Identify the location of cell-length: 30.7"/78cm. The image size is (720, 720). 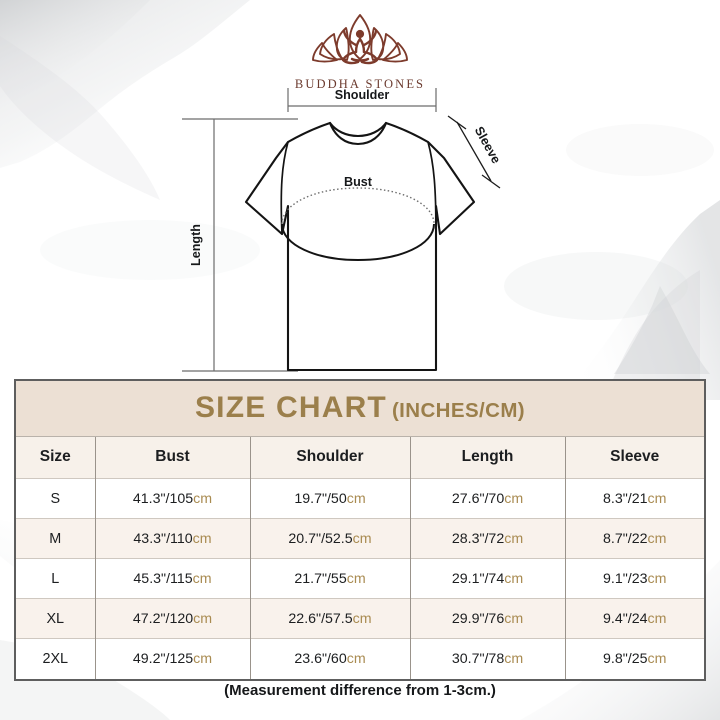
(488, 658).